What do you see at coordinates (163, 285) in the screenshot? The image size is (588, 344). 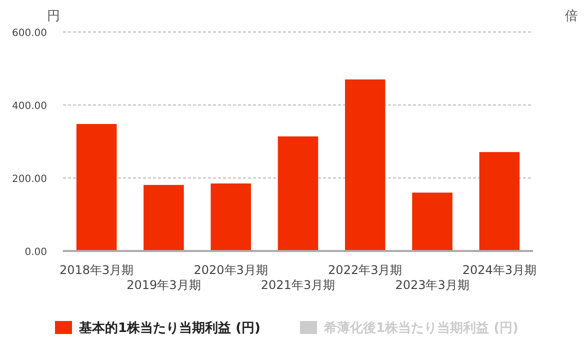 I see `x-tick-label: 2019年3月期` at bounding box center [163, 285].